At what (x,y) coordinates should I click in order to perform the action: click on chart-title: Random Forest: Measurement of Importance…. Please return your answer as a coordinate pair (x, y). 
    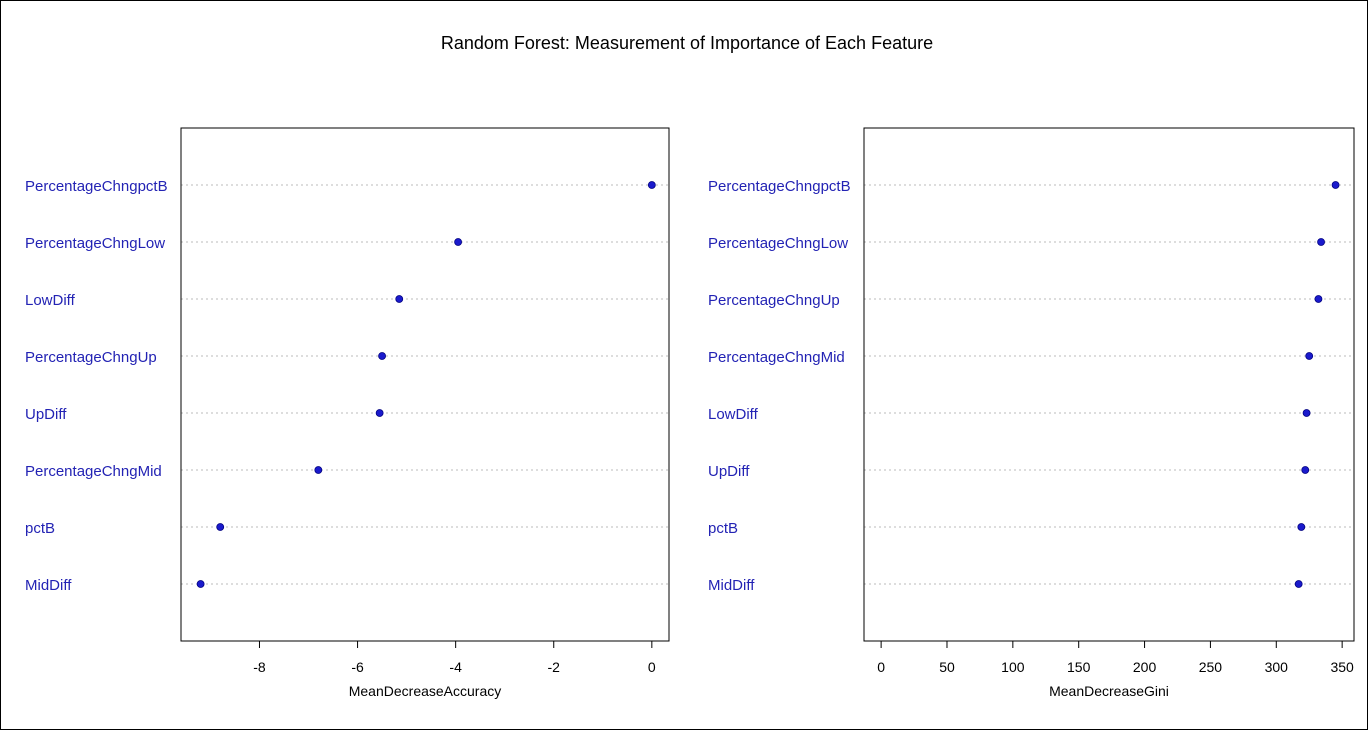
    Looking at the image, I should click on (687, 43).